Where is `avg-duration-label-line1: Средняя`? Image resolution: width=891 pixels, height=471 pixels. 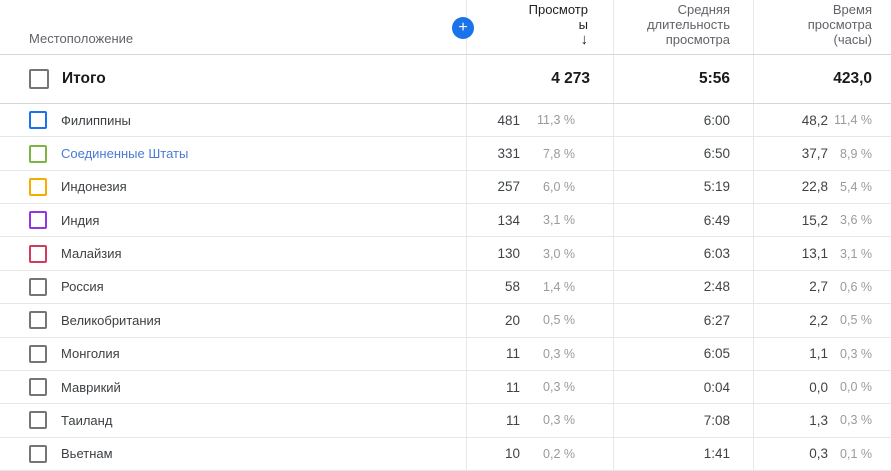 avg-duration-label-line1: Средняя is located at coordinates (703, 9).